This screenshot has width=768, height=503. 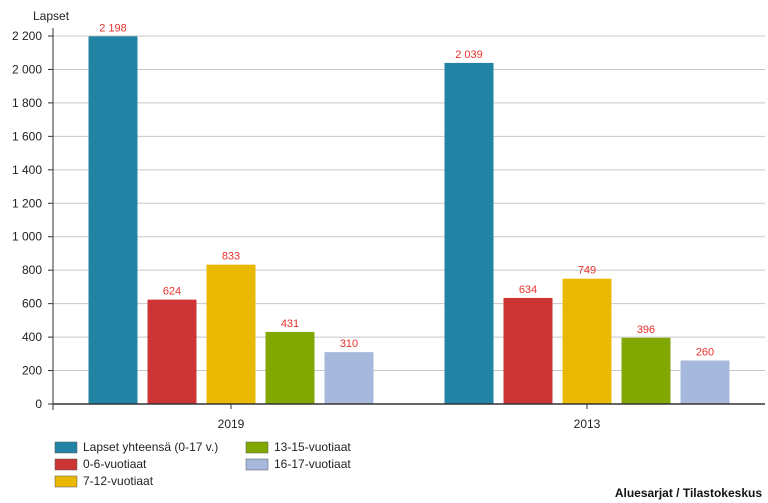 What do you see at coordinates (587, 271) in the screenshot?
I see `bar-value-label: 749` at bounding box center [587, 271].